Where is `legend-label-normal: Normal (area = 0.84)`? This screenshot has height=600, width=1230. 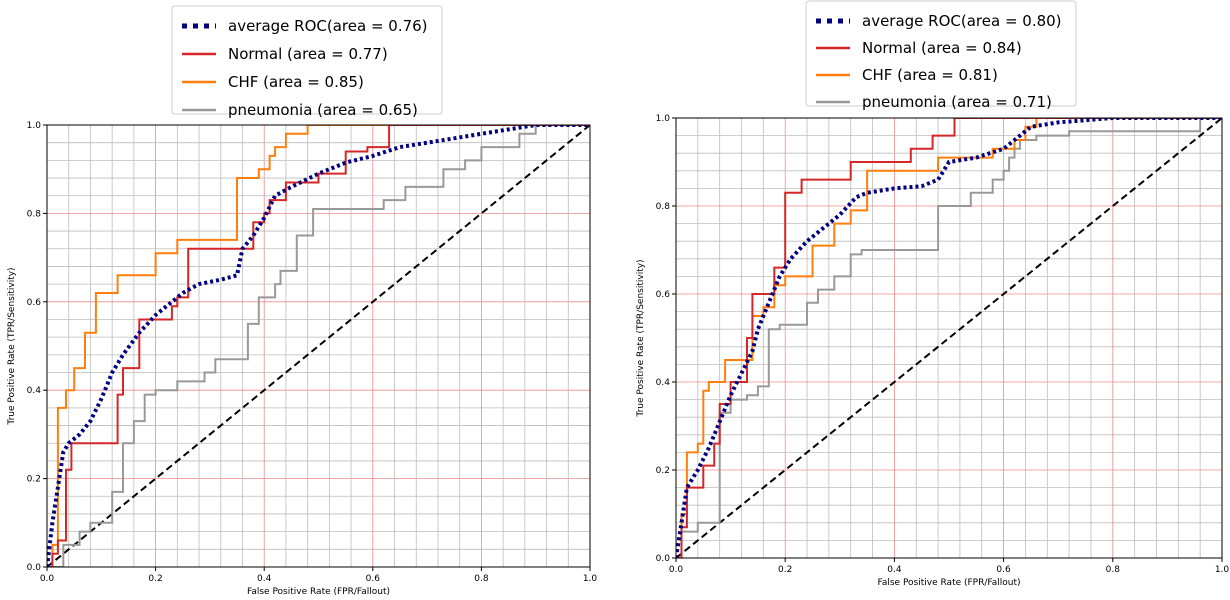 legend-label-normal: Normal (area = 0.84) is located at coordinates (942, 48).